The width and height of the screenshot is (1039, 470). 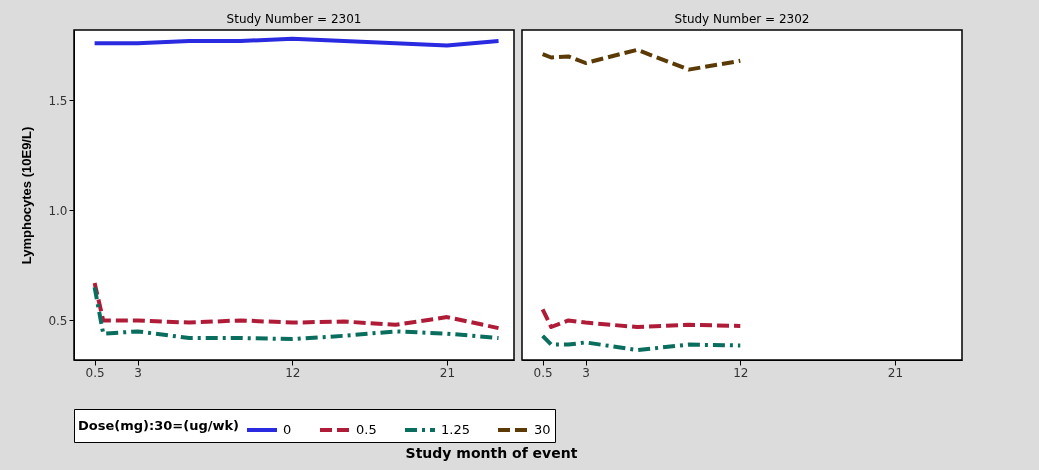 What do you see at coordinates (742, 19) in the screenshot?
I see `chart-title: Study Number = 2302` at bounding box center [742, 19].